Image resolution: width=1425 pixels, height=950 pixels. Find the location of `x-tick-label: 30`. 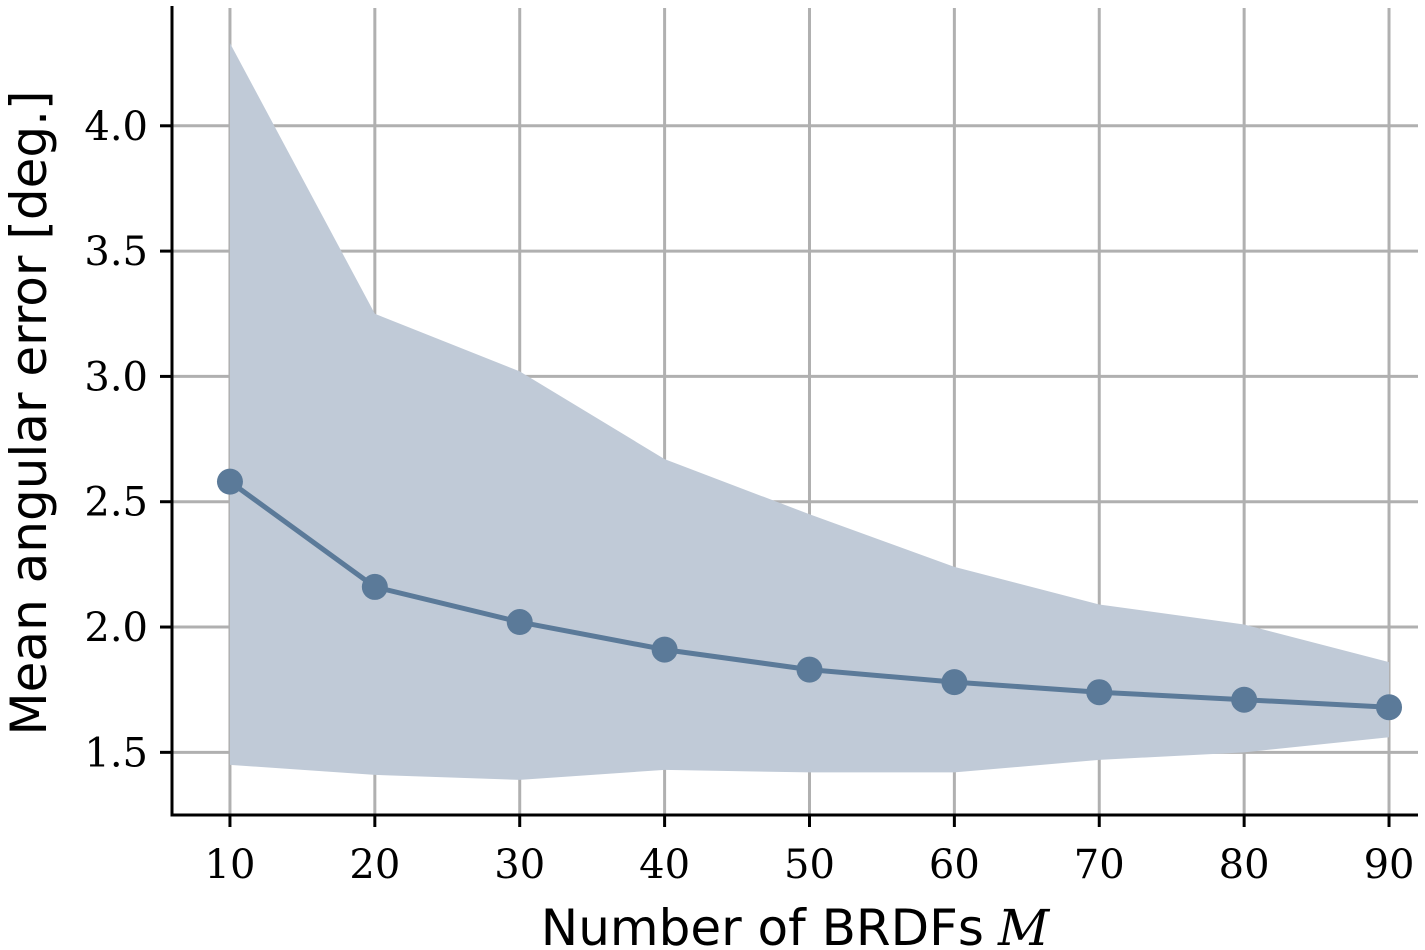

x-tick-label: 30 is located at coordinates (519, 865).